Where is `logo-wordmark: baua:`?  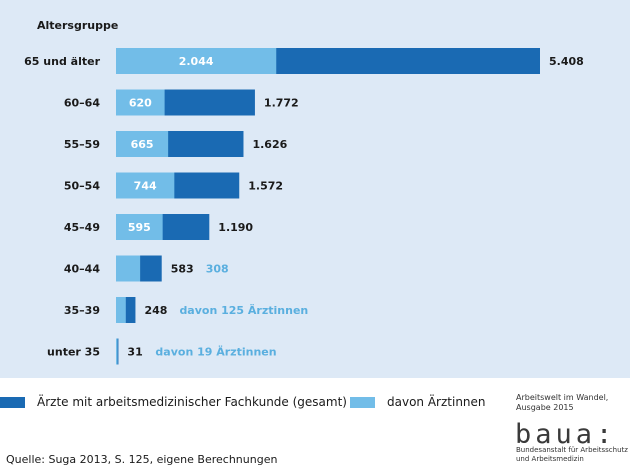
logo-wordmark: baua: is located at coordinates (565, 434).